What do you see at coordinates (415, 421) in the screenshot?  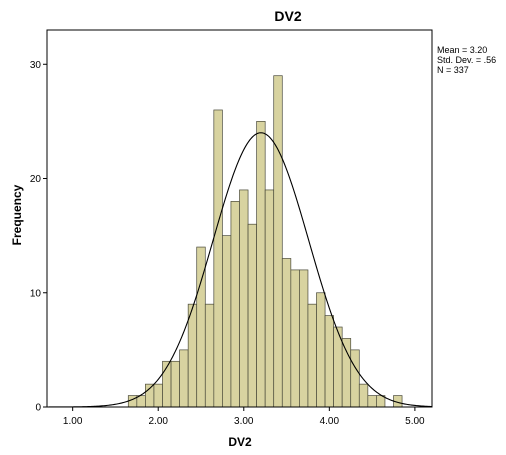 I see `x-tick-label: 5.00` at bounding box center [415, 421].